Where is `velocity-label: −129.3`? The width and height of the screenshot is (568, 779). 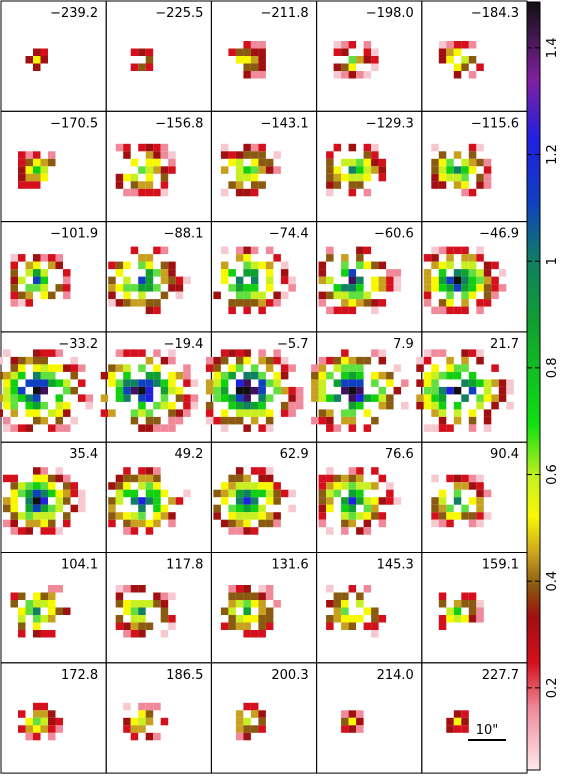
velocity-label: −129.3 is located at coordinates (390, 123).